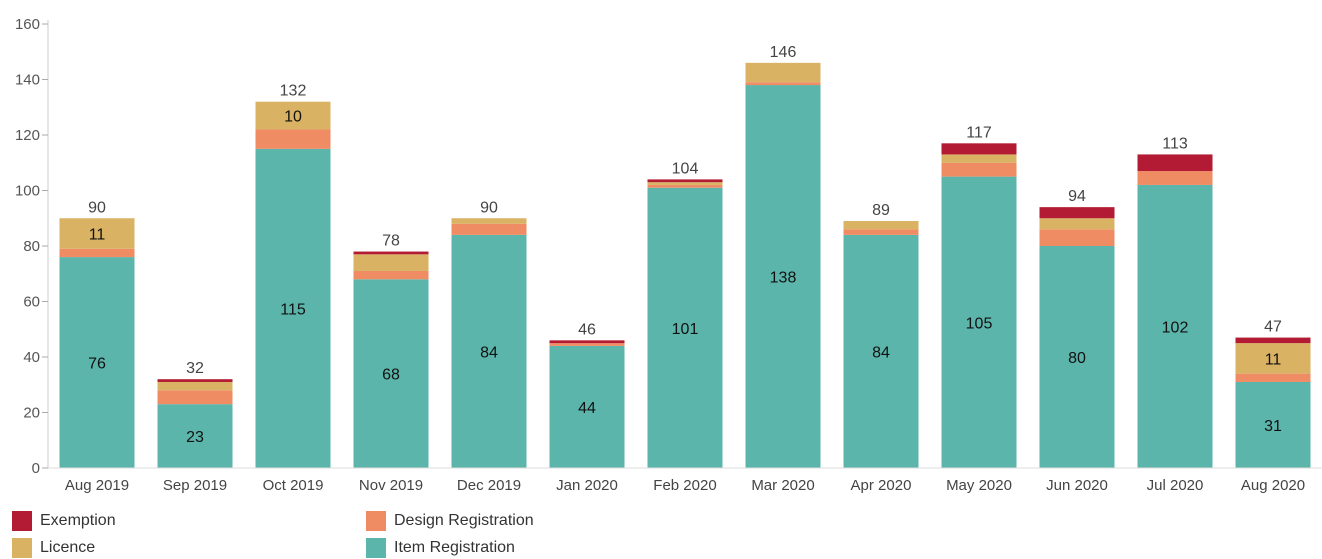 Image resolution: width=1322 pixels, height=559 pixels. What do you see at coordinates (450, 521) in the screenshot?
I see `legend-item-design-registration: Design Registration` at bounding box center [450, 521].